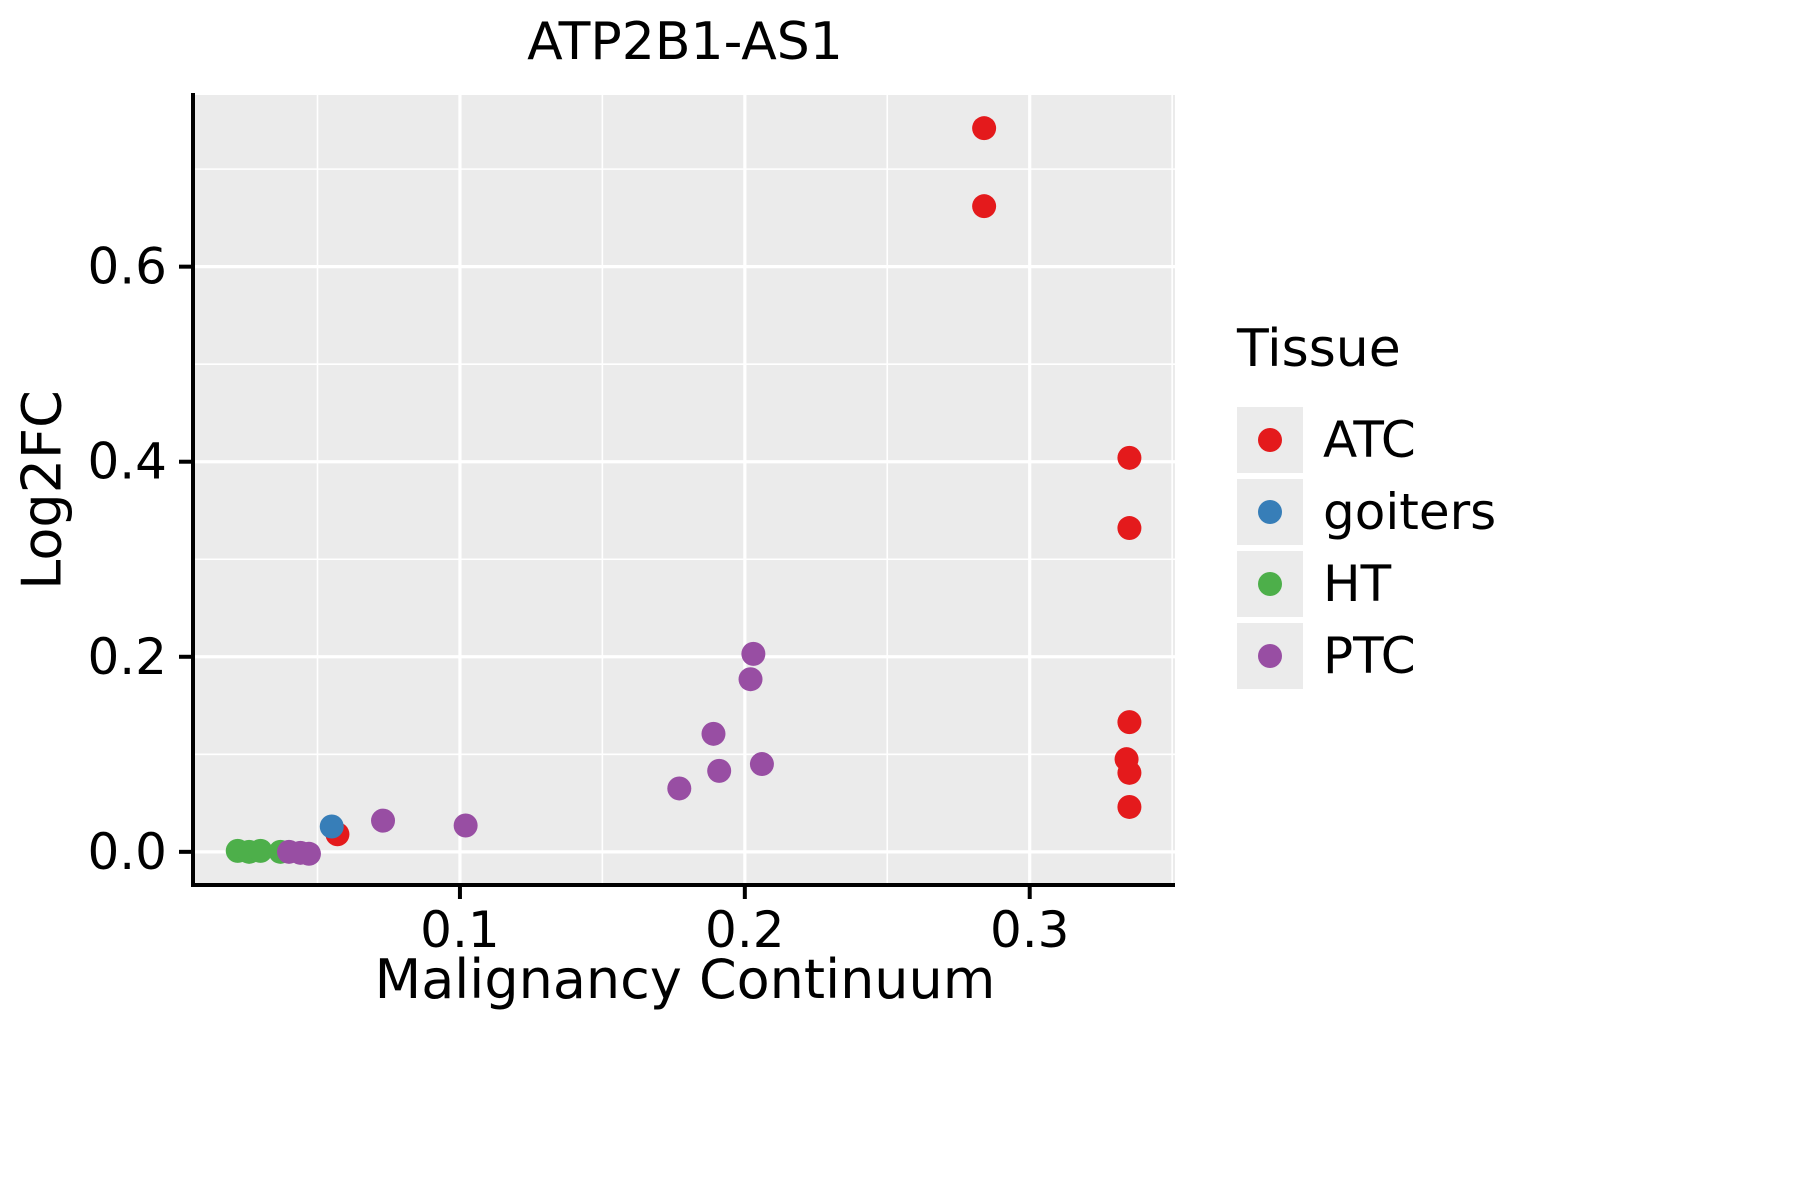 Image resolution: width=1800 pixels, height=1200 pixels. What do you see at coordinates (1369, 655) in the screenshot?
I see `legend-label: PTC` at bounding box center [1369, 655].